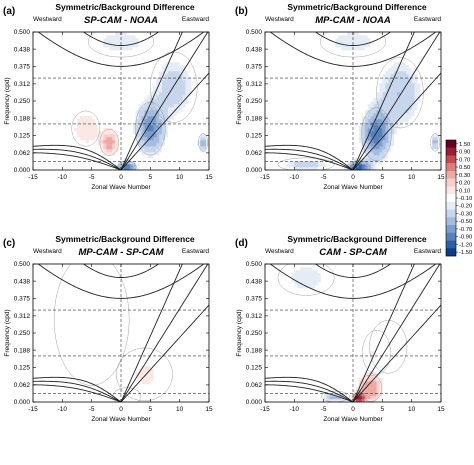  Describe the element at coordinates (465, 199) in the screenshot. I see `colorbar-tick-label: -0.10` at that location.